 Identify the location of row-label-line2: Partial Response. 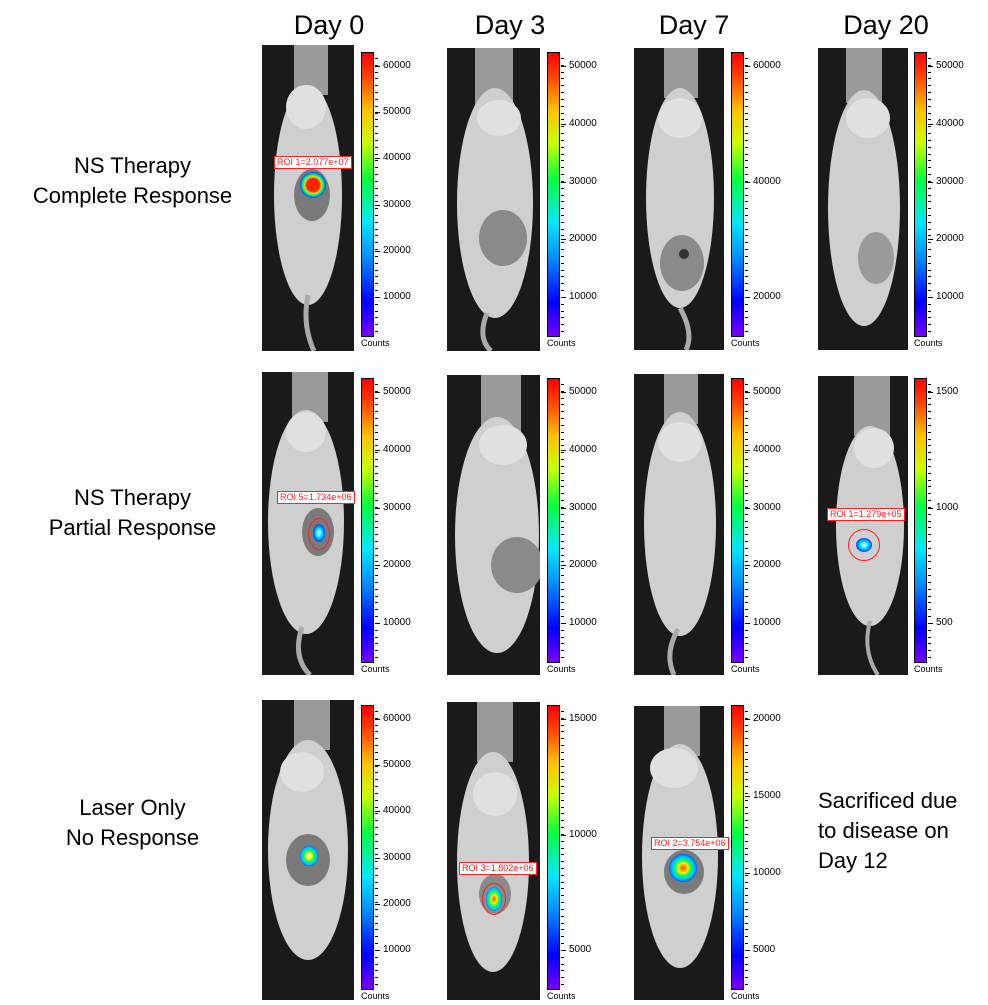
(132, 527).